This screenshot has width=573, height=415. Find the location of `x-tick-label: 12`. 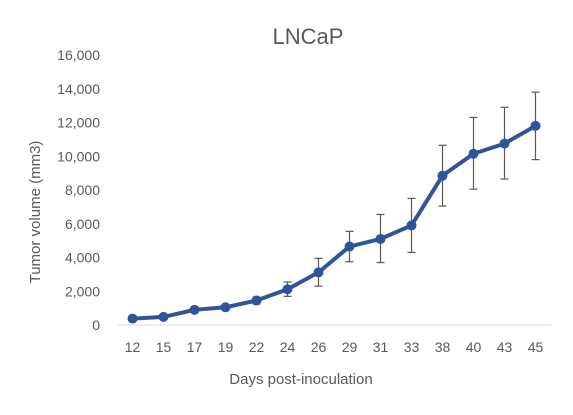

x-tick-label: 12 is located at coordinates (133, 347).